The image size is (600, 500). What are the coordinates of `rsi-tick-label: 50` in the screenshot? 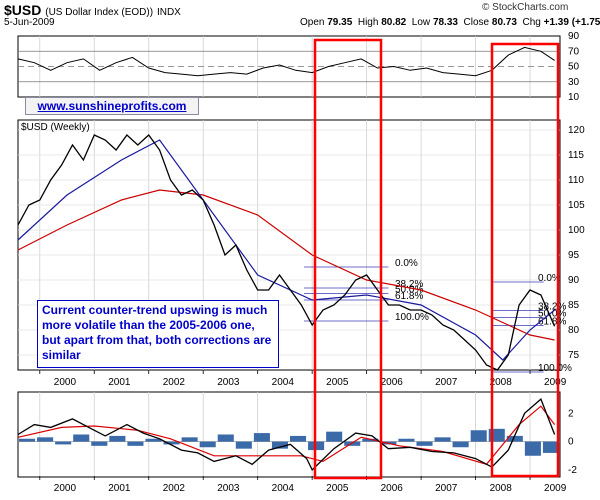 It's located at (574, 67).